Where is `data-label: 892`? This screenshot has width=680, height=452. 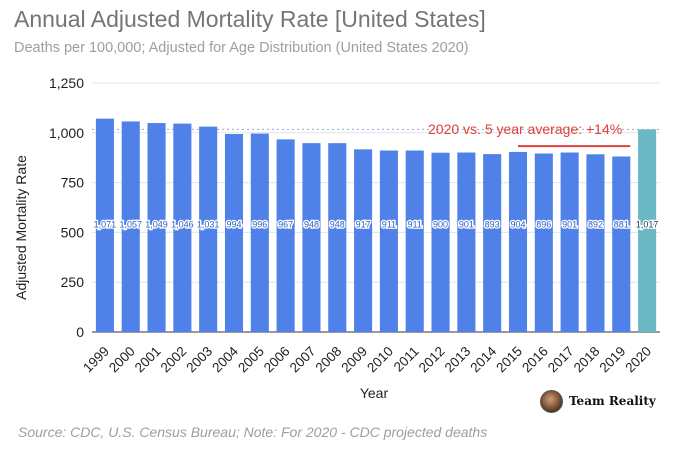 data-label: 892 is located at coordinates (595, 224).